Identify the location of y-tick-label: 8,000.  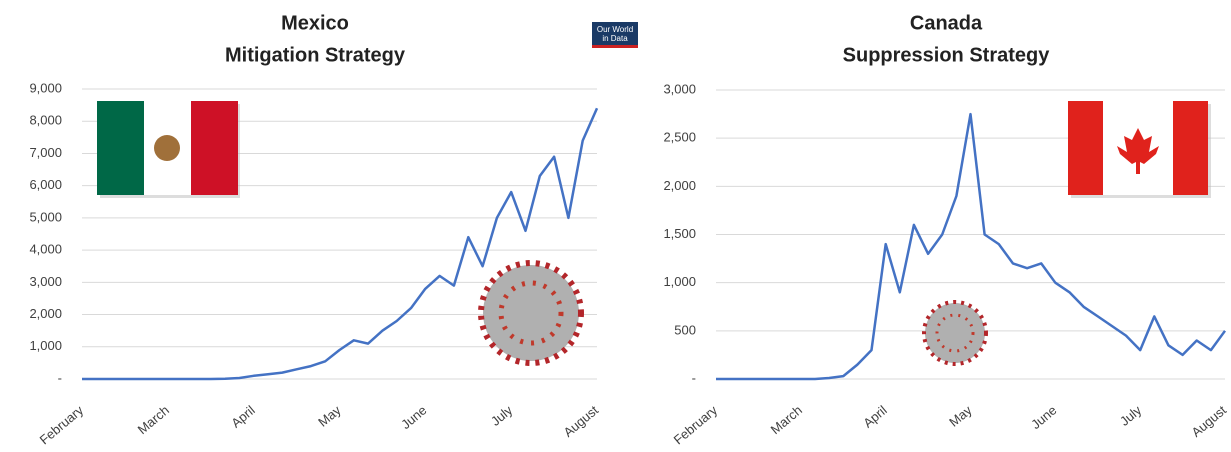
(45, 120).